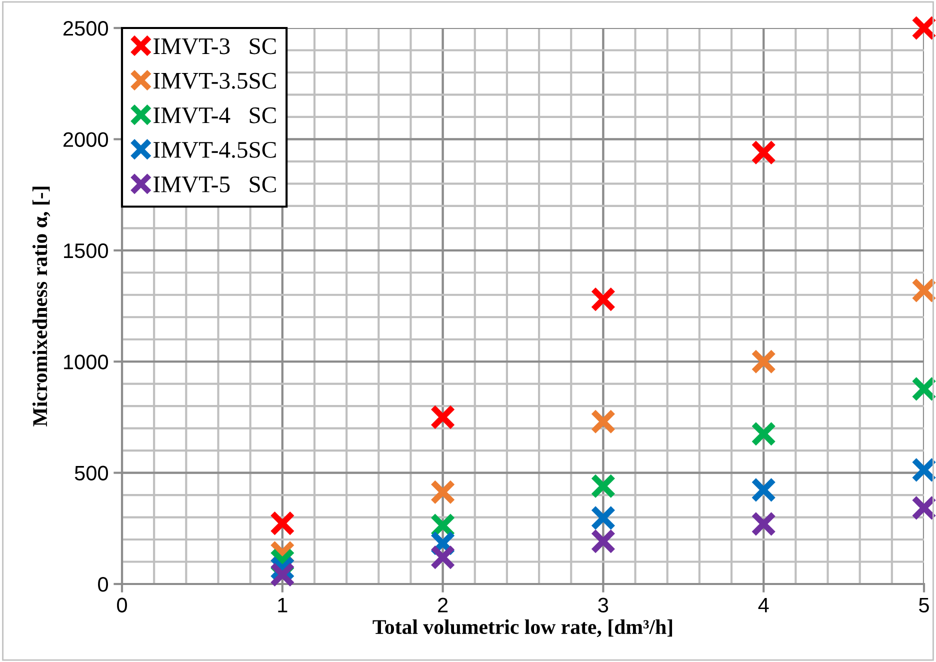  I want to click on x-tick-label: 0, so click(122, 605).